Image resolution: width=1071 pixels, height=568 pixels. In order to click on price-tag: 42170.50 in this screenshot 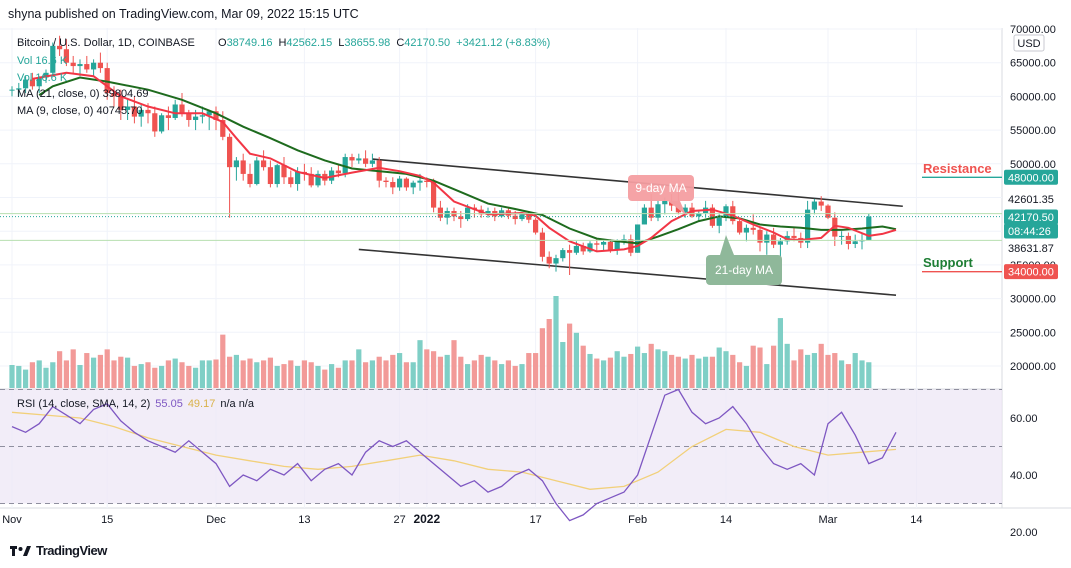, I will do `click(1031, 217)`.